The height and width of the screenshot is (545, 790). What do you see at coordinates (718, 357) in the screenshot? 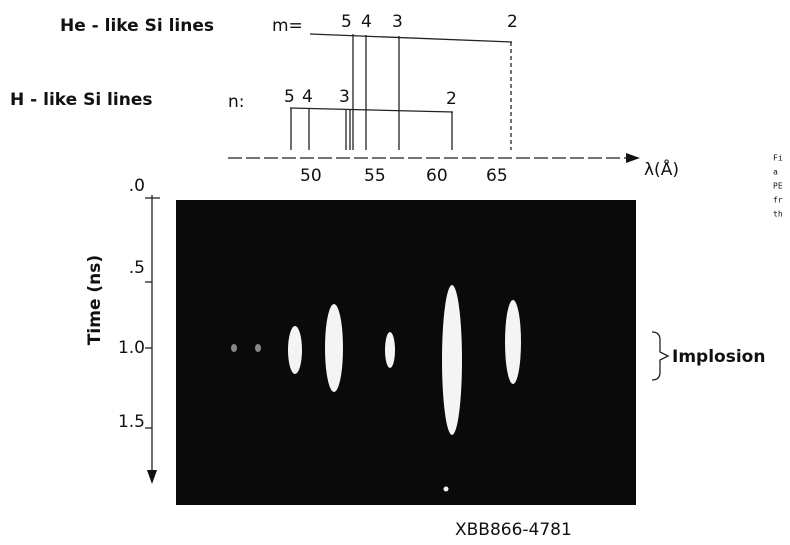
I see `implosion-label: Implosion` at bounding box center [718, 357].